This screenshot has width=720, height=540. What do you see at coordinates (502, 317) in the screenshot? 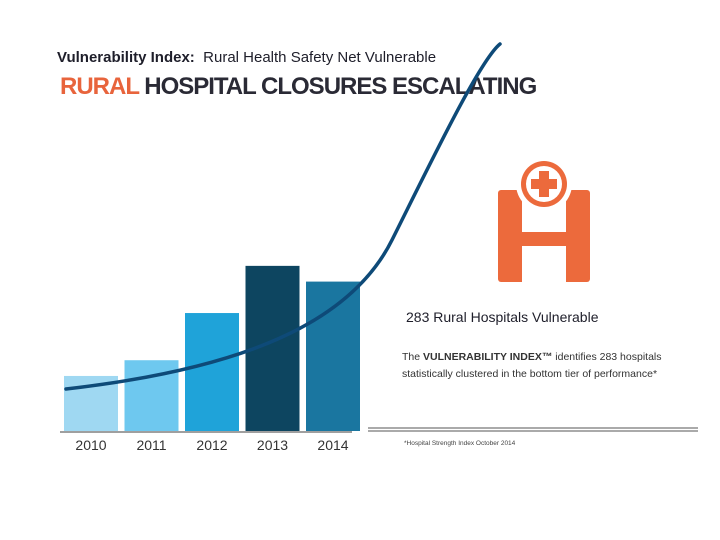
I see `vulnerable-count-title: 283 Rural Hospitals Vulnerable` at bounding box center [502, 317].